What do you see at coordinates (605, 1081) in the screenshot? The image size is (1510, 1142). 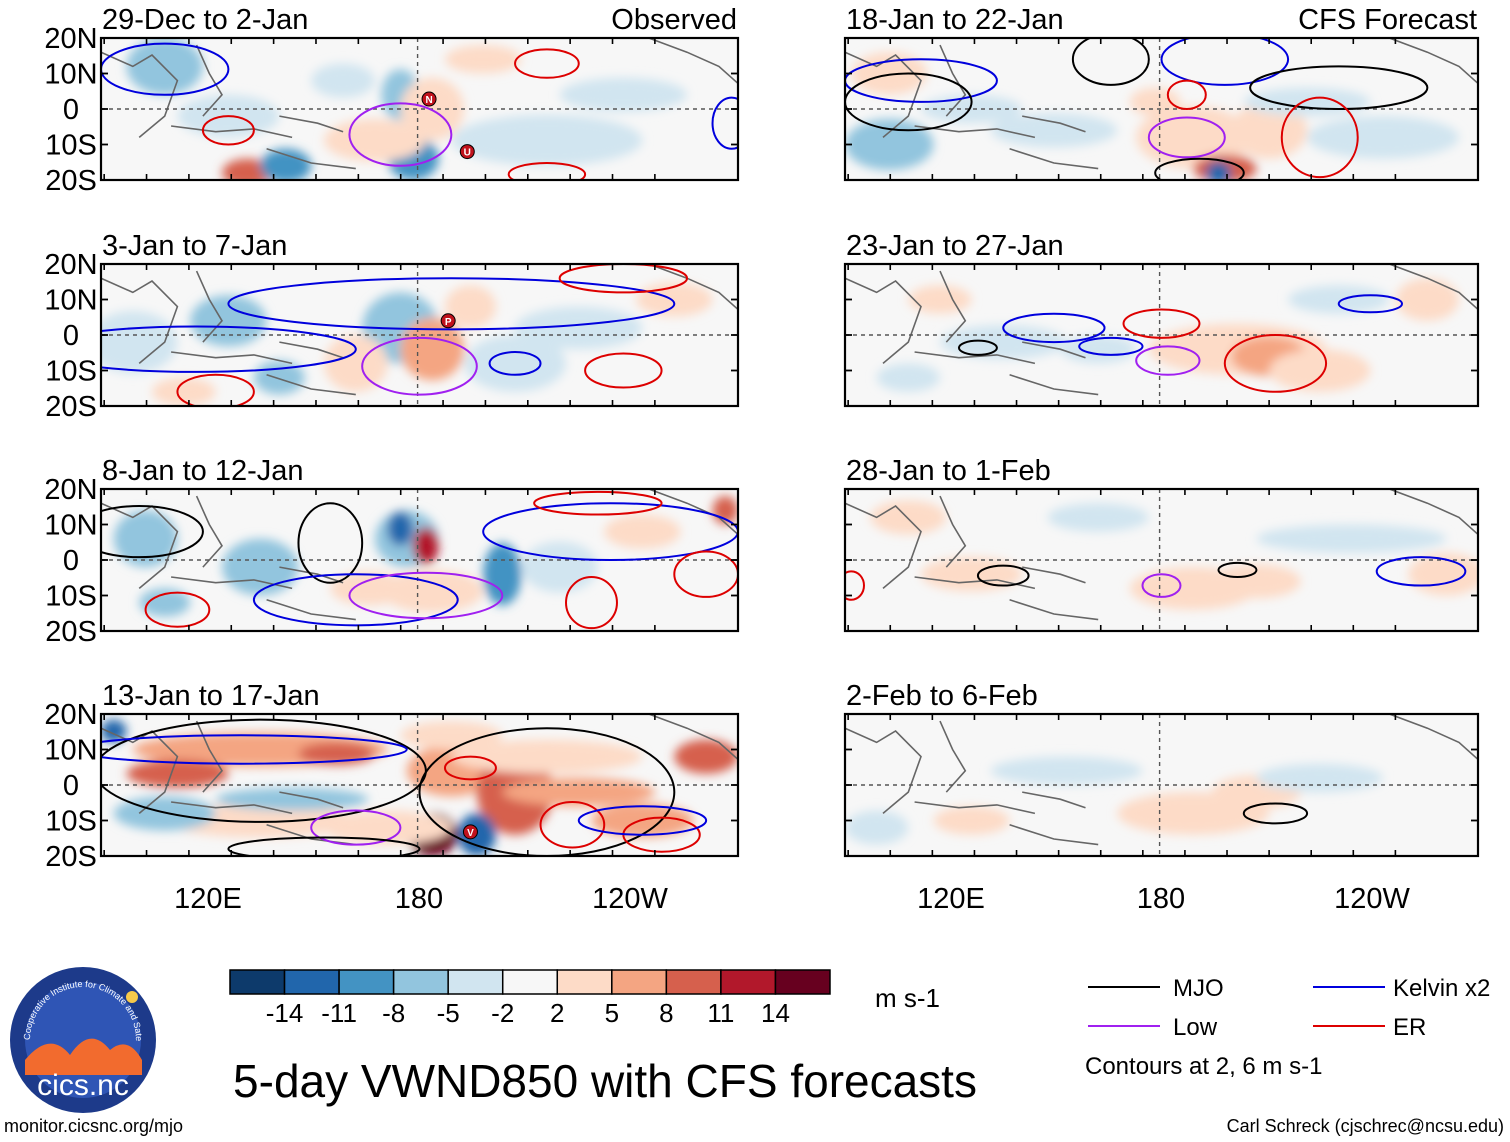 I see `main-title: 5-day VWND850 with CFS forecasts` at bounding box center [605, 1081].